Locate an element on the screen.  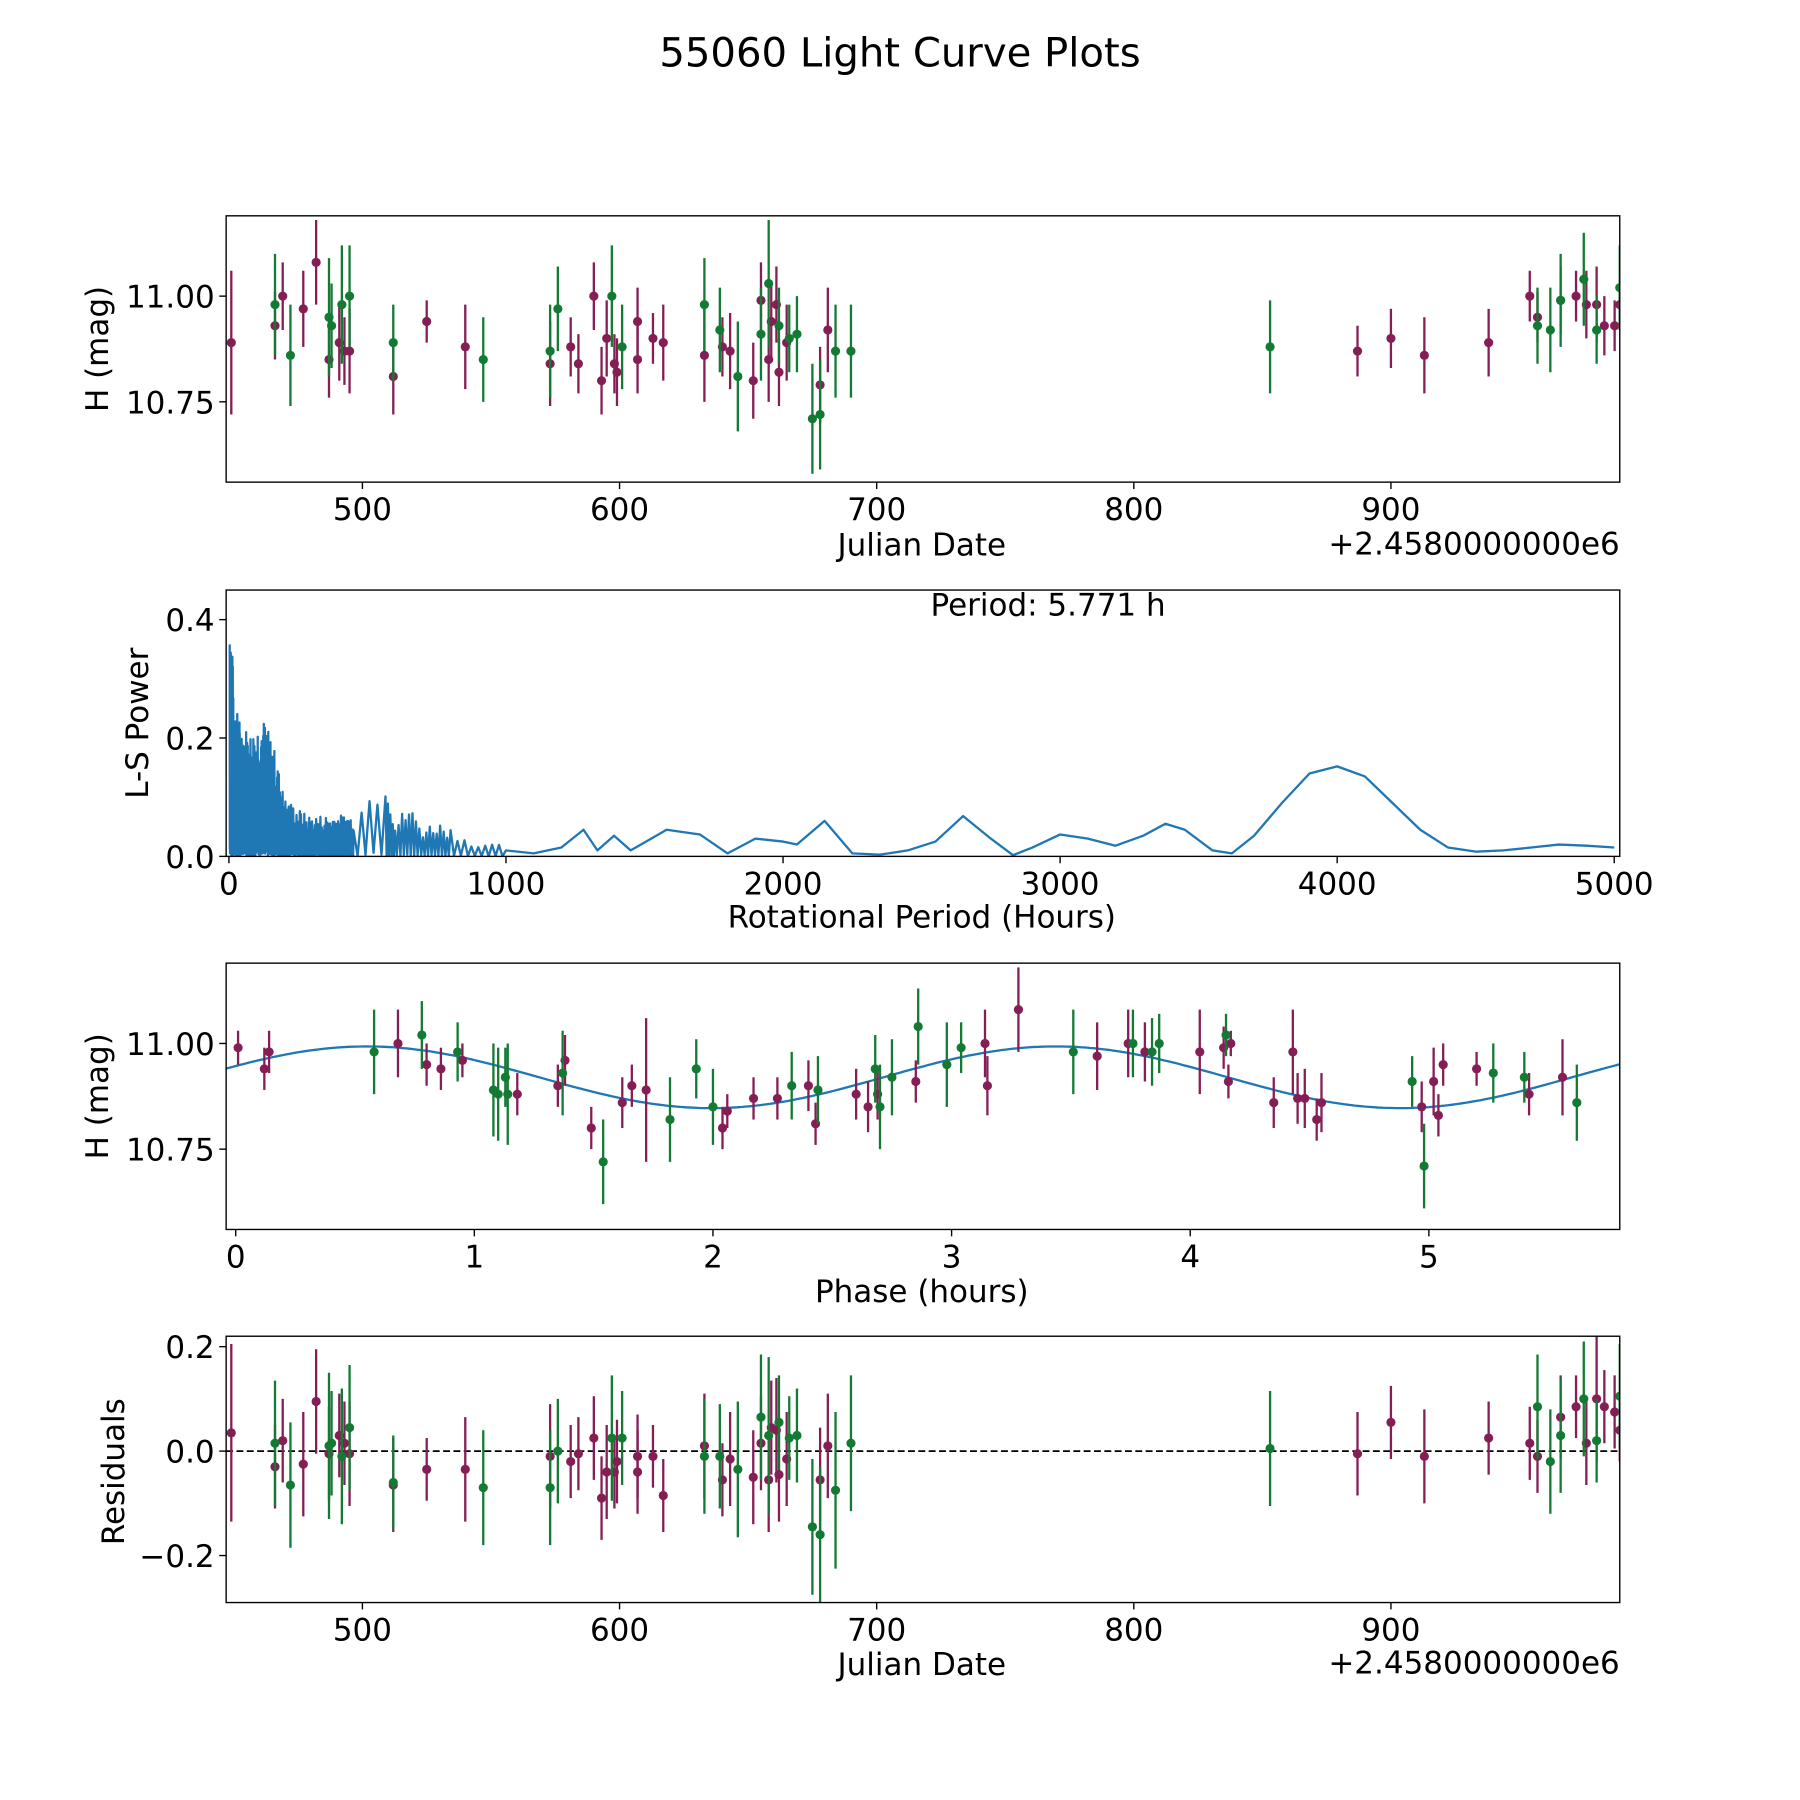
phased-xlabel: Phase (hours) is located at coordinates (922, 1292).